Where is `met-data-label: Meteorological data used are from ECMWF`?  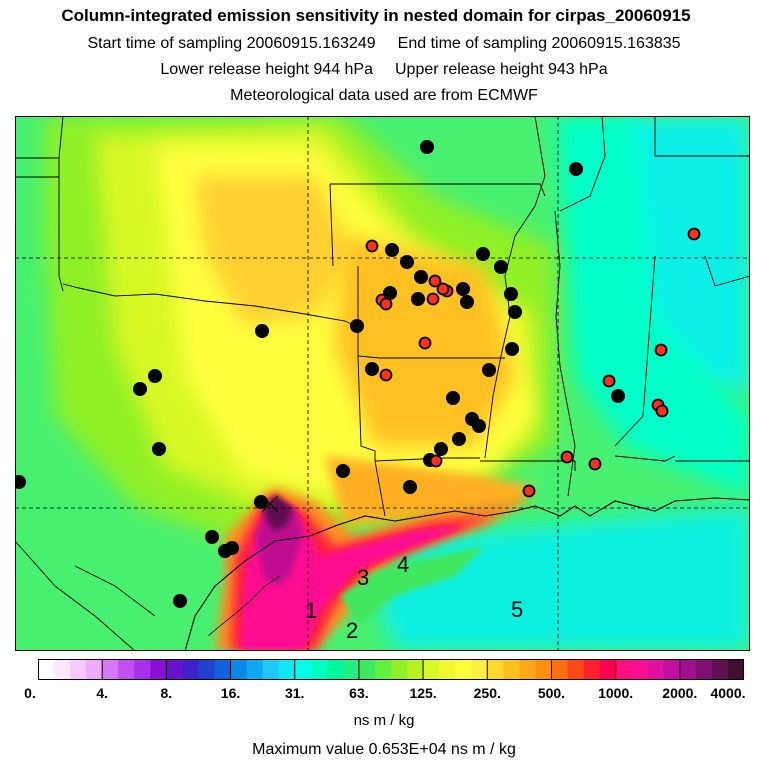
met-data-label: Meteorological data used are from ECMWF is located at coordinates (384, 95).